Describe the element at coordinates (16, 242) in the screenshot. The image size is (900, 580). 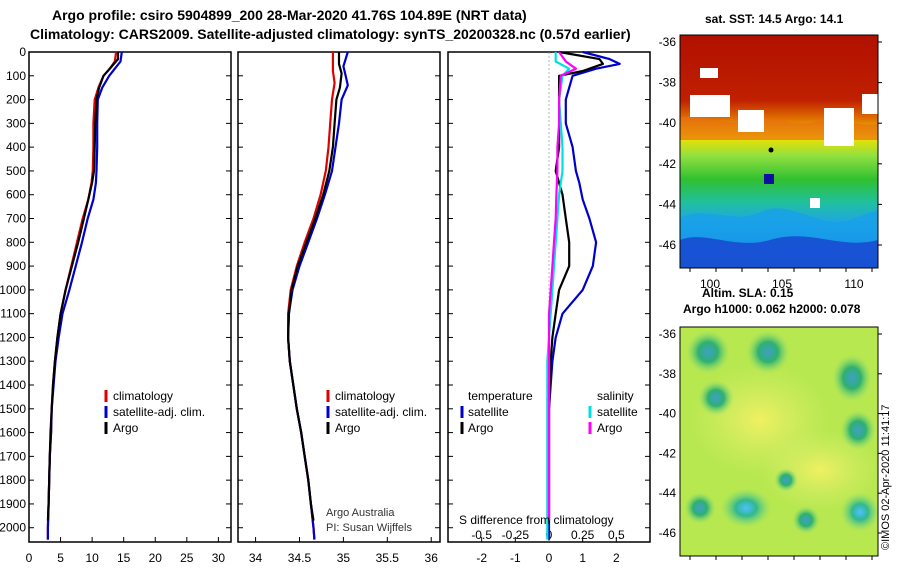
I see `depth-tick-label: 800` at that location.